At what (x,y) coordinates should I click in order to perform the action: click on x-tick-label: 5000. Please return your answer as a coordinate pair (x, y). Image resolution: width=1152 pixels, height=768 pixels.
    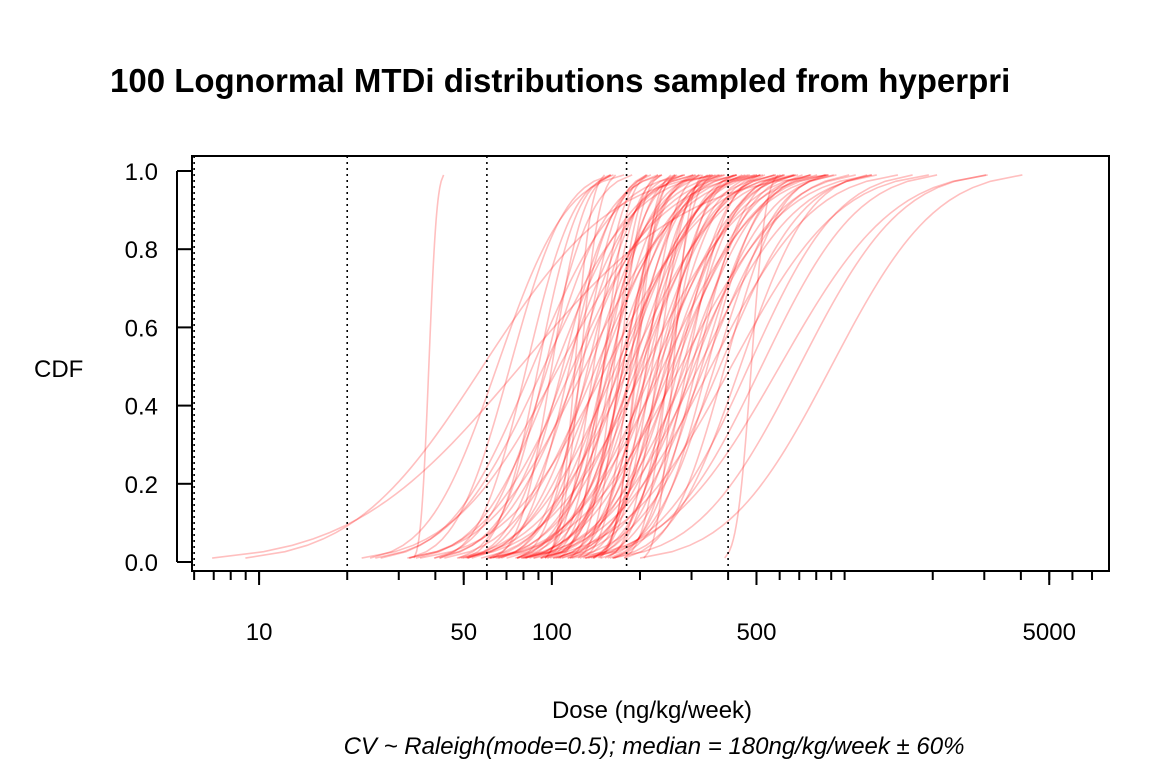
    Looking at the image, I should click on (1049, 632).